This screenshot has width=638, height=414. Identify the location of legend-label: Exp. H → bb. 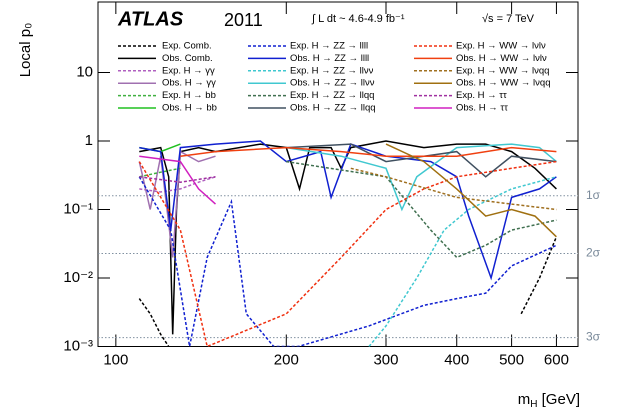
(189, 95).